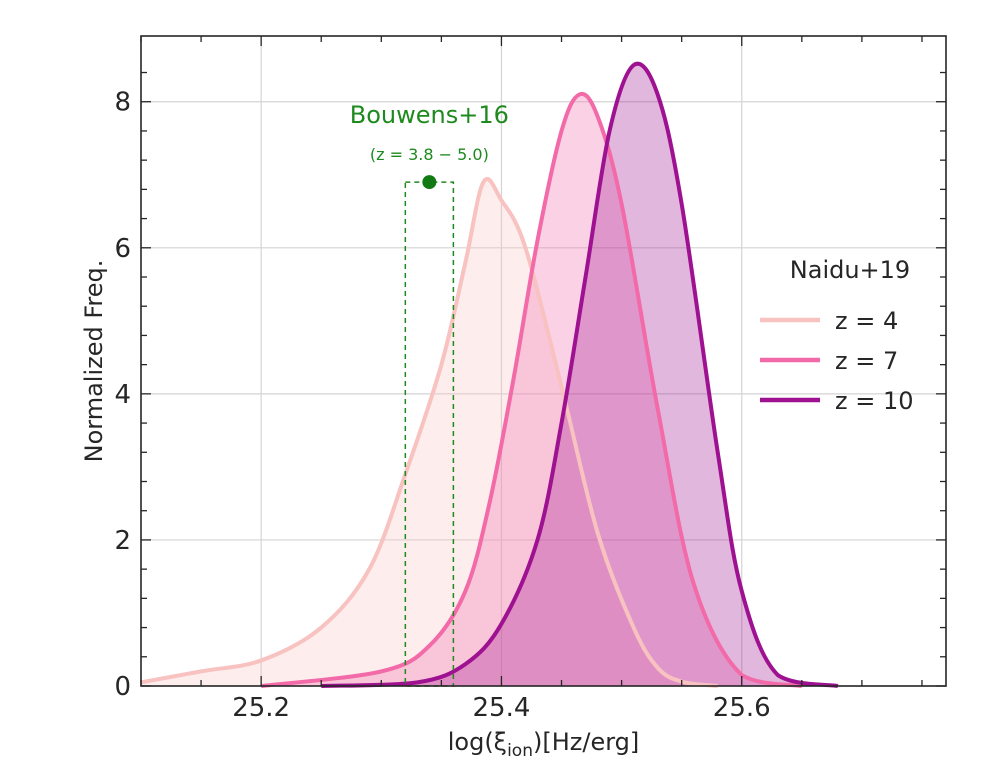 The width and height of the screenshot is (982, 766). Describe the element at coordinates (122, 541) in the screenshot. I see `y-tick-label: 2` at that location.